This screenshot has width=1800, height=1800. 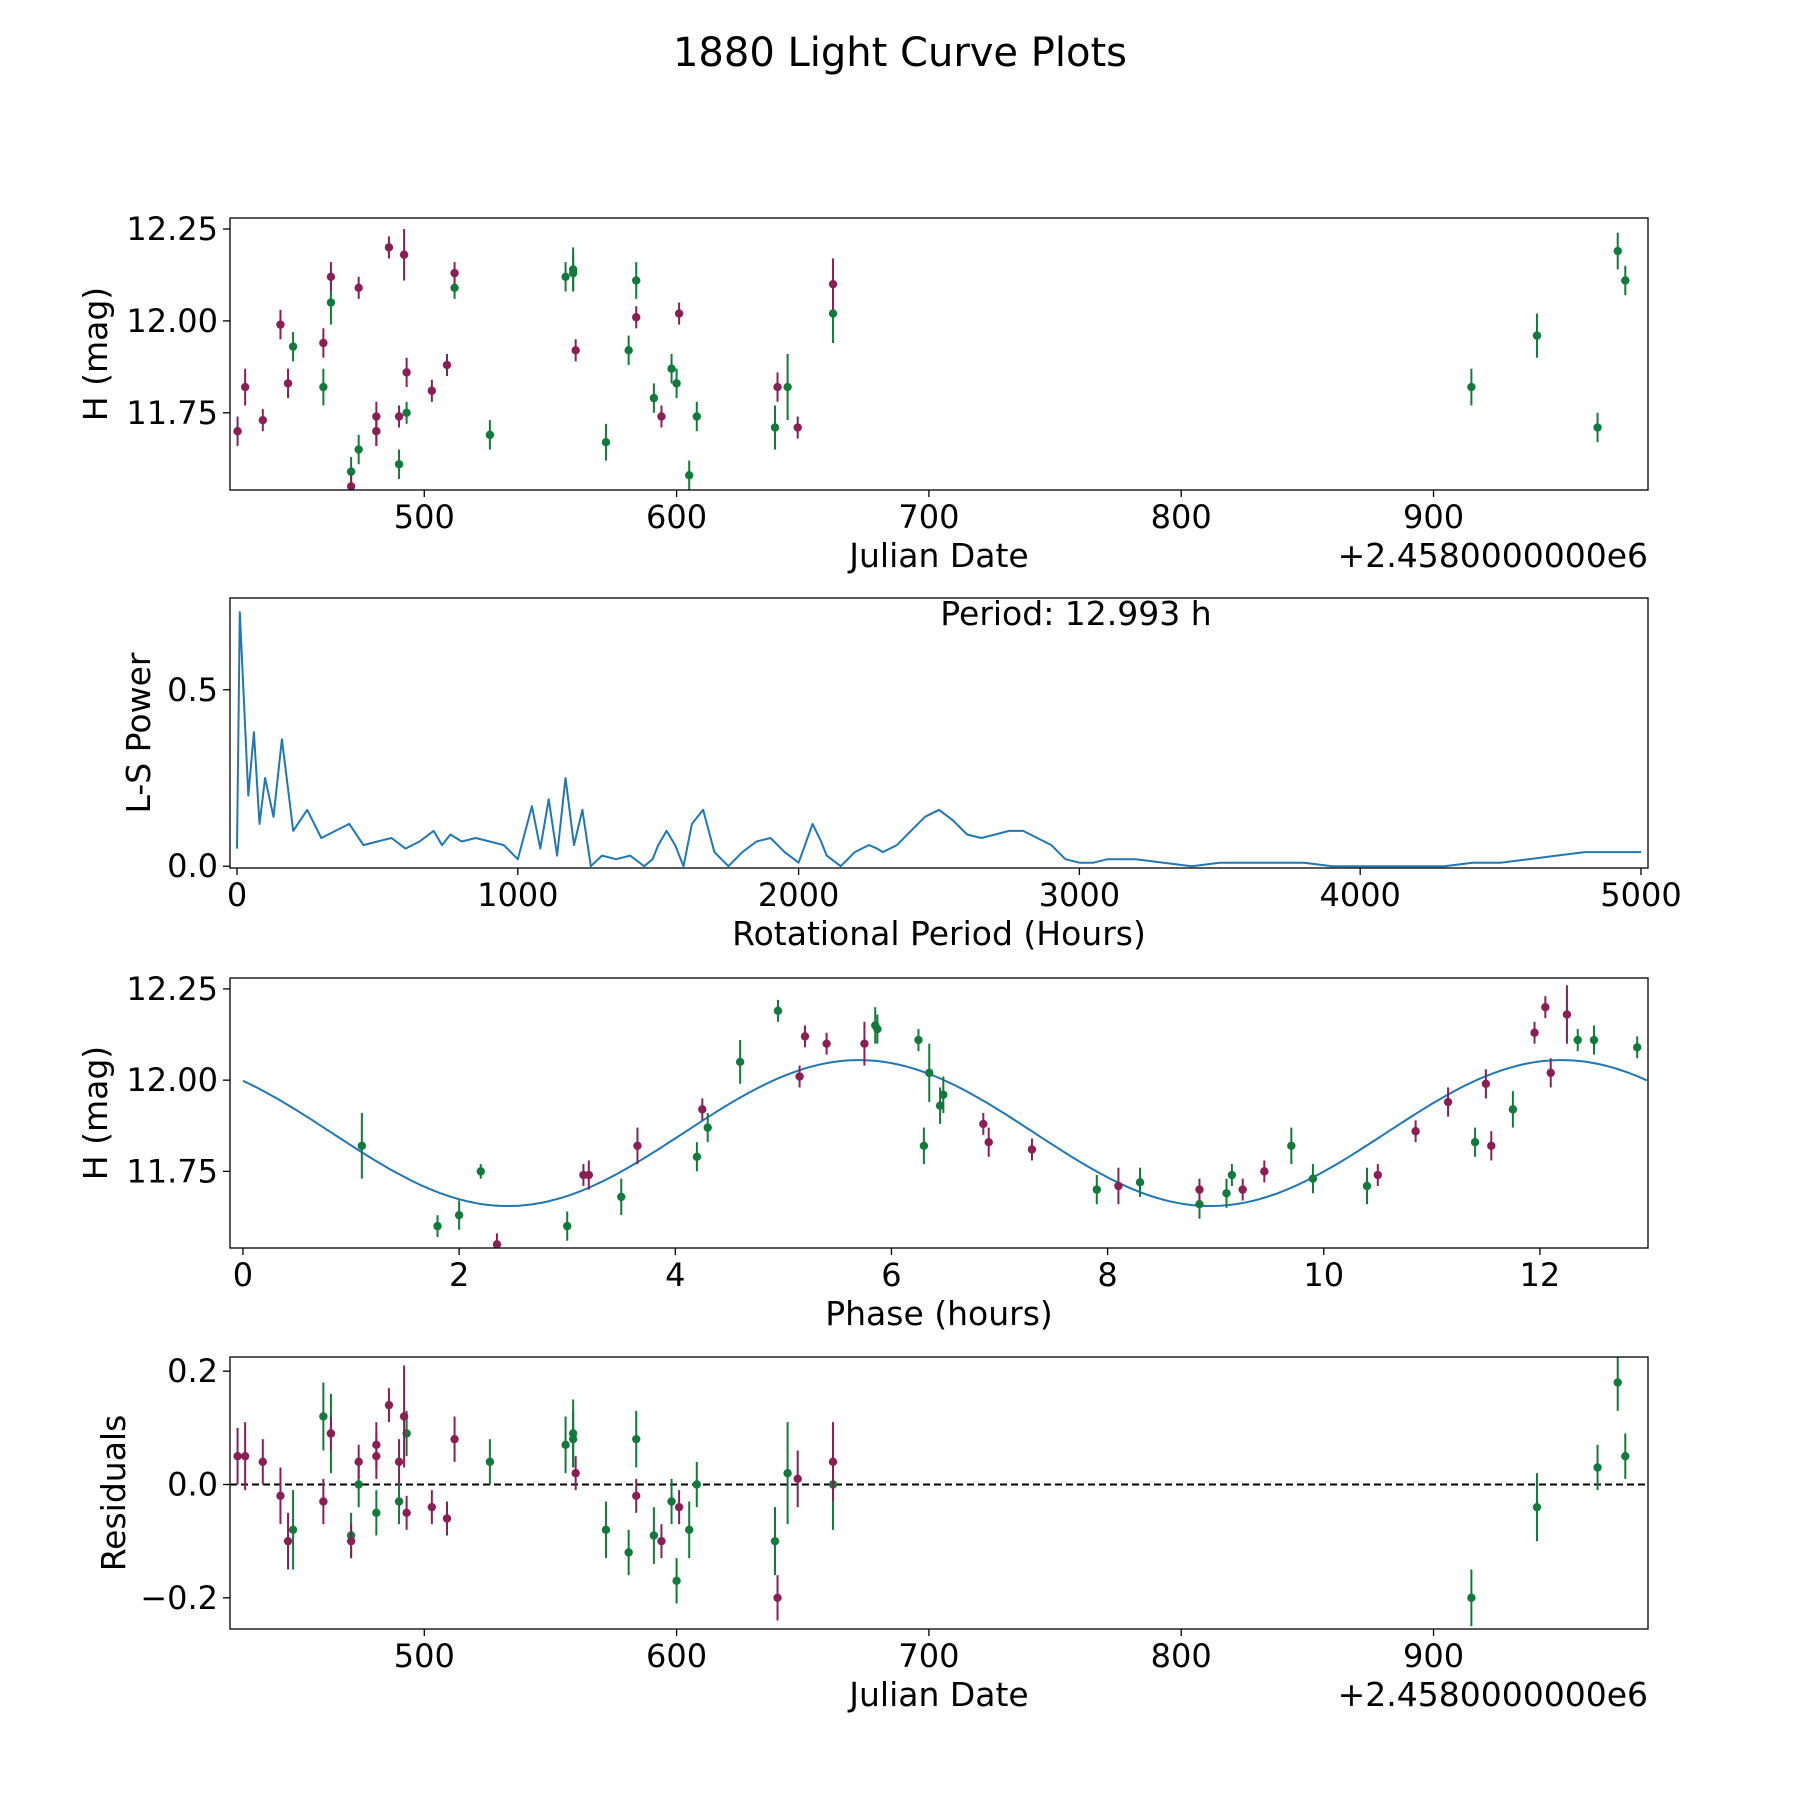 What do you see at coordinates (798, 895) in the screenshot?
I see `x-tick-label: 2000` at bounding box center [798, 895].